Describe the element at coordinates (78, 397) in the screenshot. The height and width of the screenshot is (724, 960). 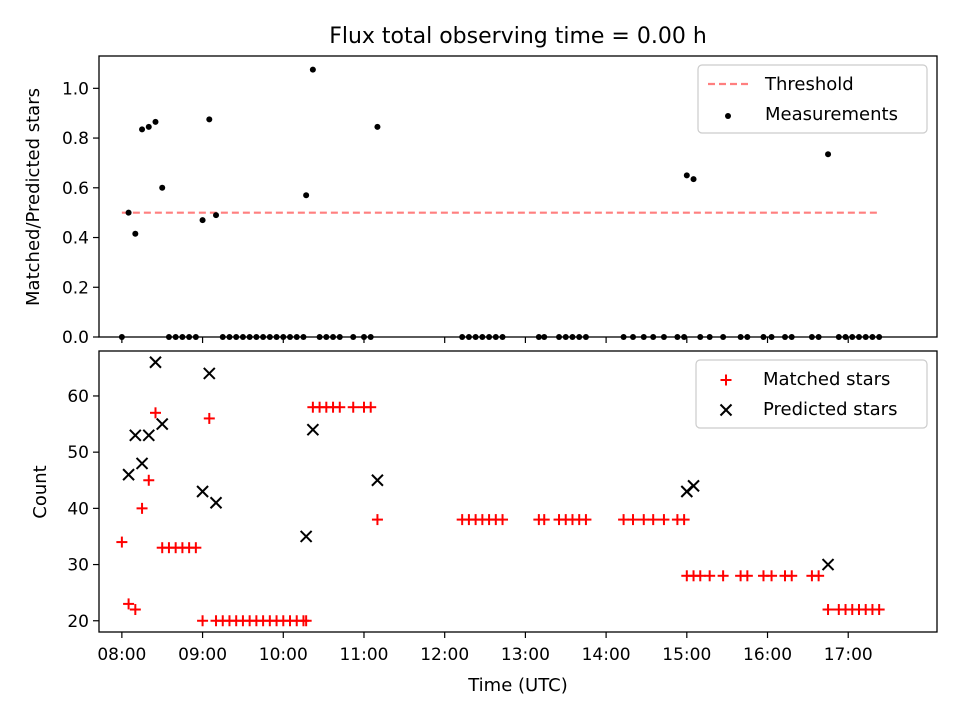
I see `bottom-y-tick-label: 60` at that location.